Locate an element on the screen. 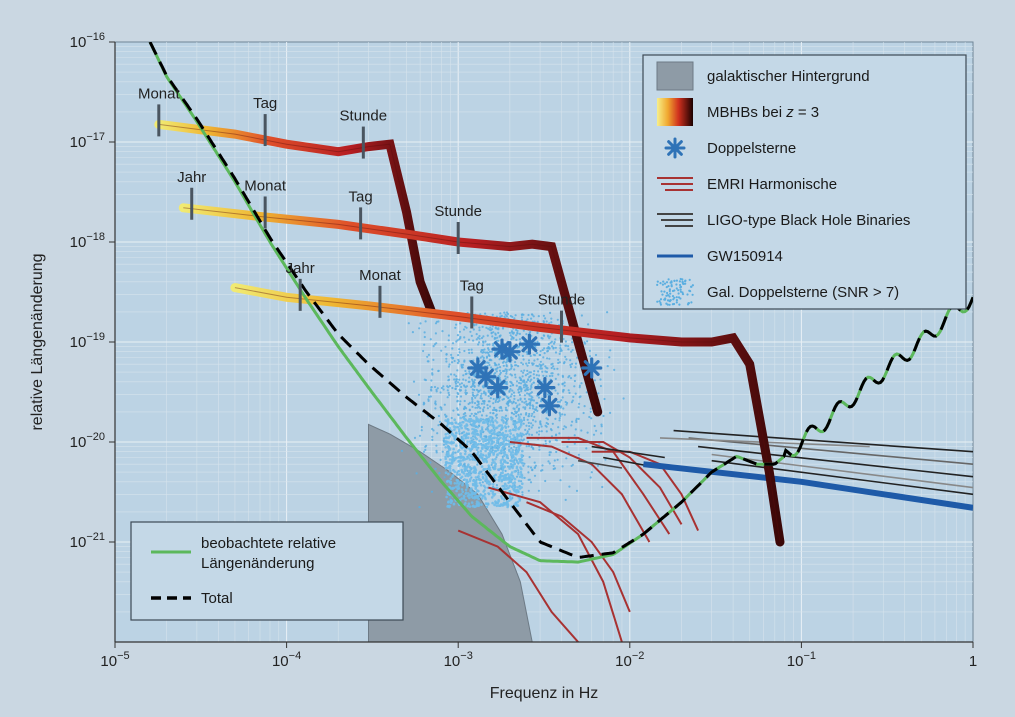 Image resolution: width=1015 pixels, height=717 pixels. annotation-label: Monat is located at coordinates (159, 93).